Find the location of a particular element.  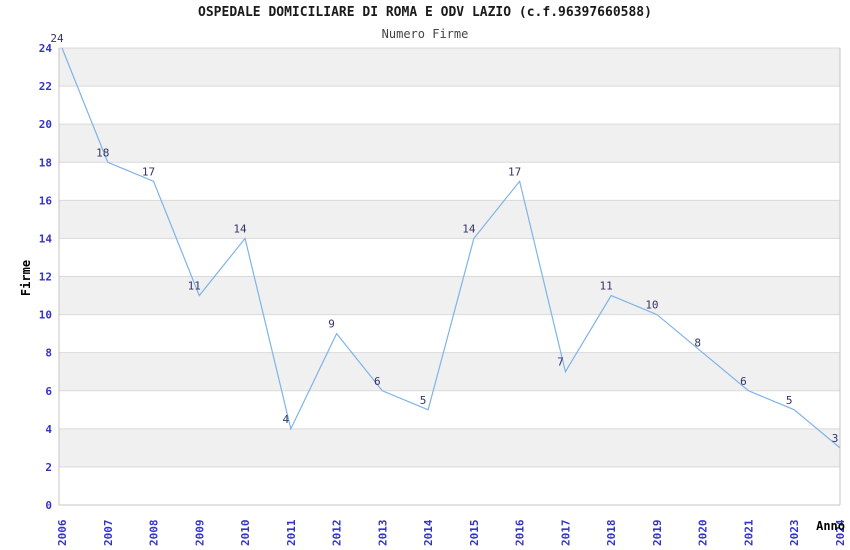

y-tick-label: 10 is located at coordinates (45, 315).